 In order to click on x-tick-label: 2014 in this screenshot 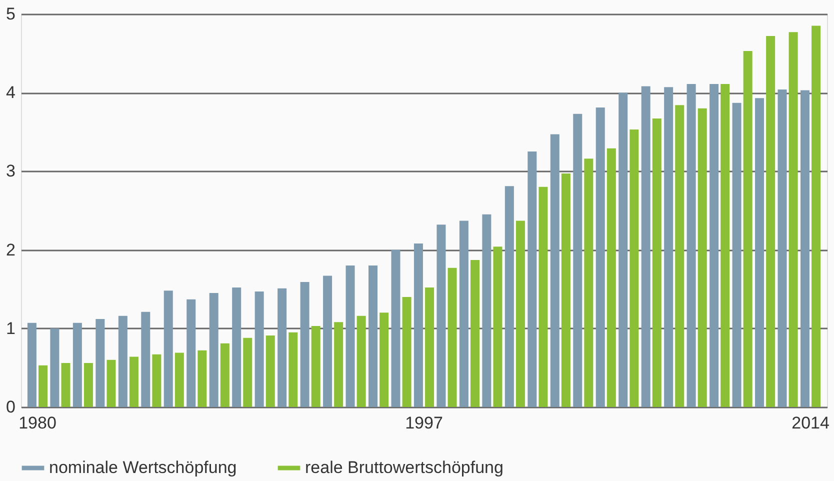, I will do `click(811, 423)`.